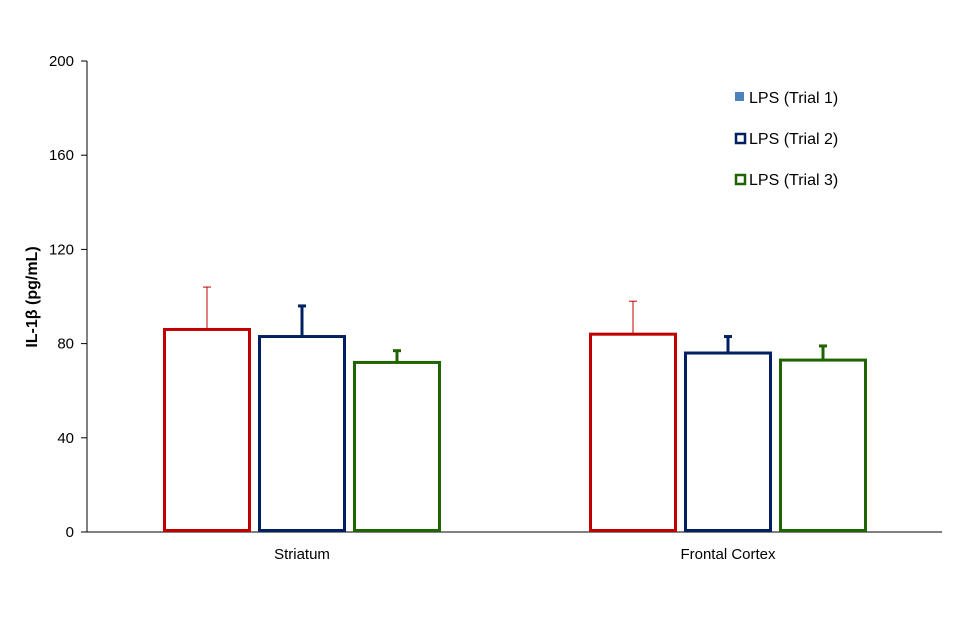 Image resolution: width=977 pixels, height=643 pixels. I want to click on y-tick-label: 200, so click(61, 61).